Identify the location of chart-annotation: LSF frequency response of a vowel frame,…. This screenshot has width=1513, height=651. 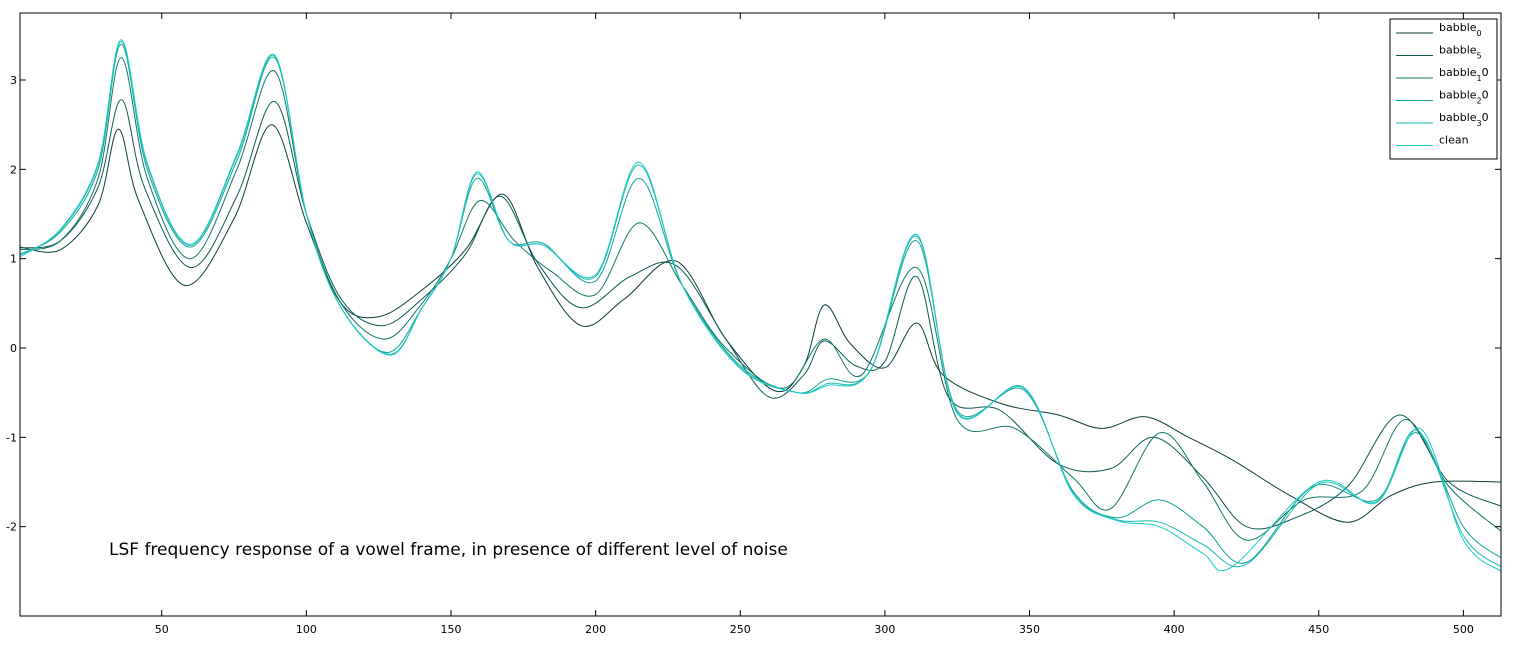
(448, 550).